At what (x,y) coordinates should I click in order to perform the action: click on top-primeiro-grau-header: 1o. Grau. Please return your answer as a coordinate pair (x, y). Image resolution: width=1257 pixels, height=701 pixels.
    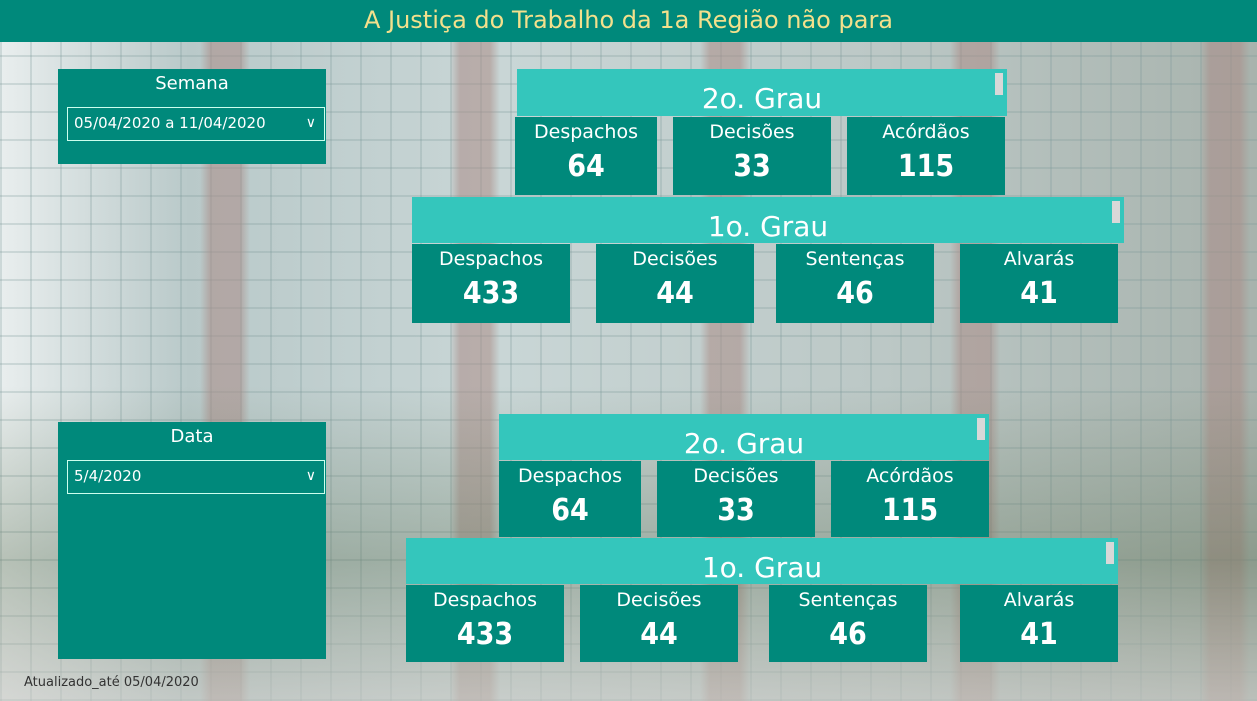
    Looking at the image, I should click on (768, 220).